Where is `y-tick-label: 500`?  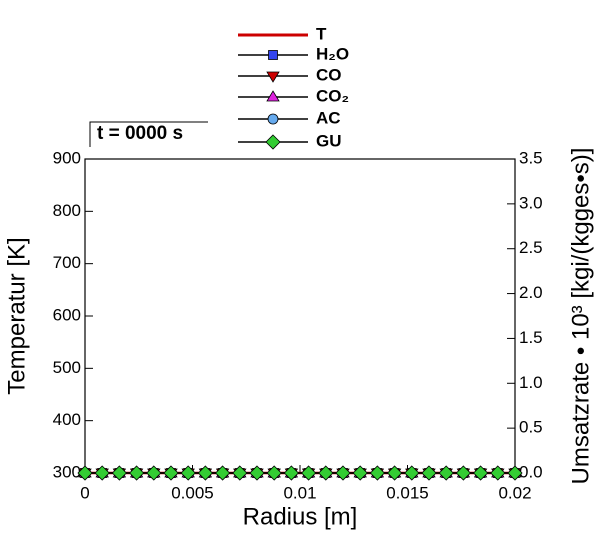 y-tick-label: 500 is located at coordinates (67, 367).